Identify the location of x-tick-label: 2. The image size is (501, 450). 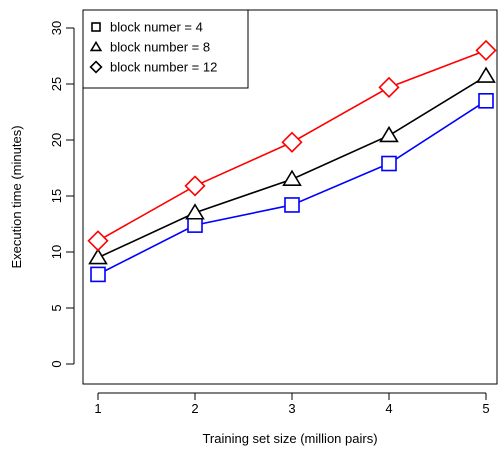
(194, 408).